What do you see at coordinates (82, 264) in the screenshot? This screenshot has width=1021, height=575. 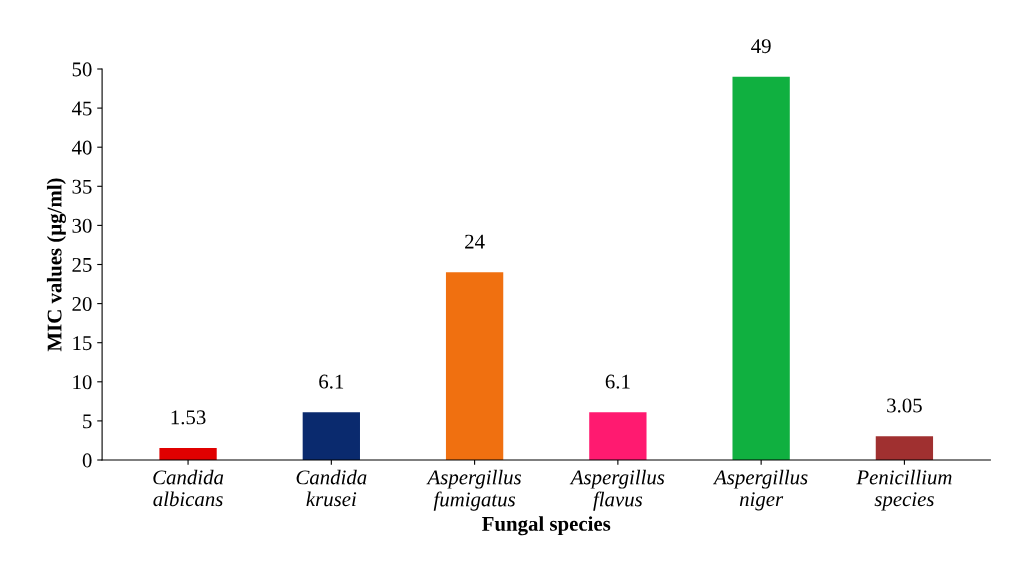 I see `y-tick-label: 25` at bounding box center [82, 264].